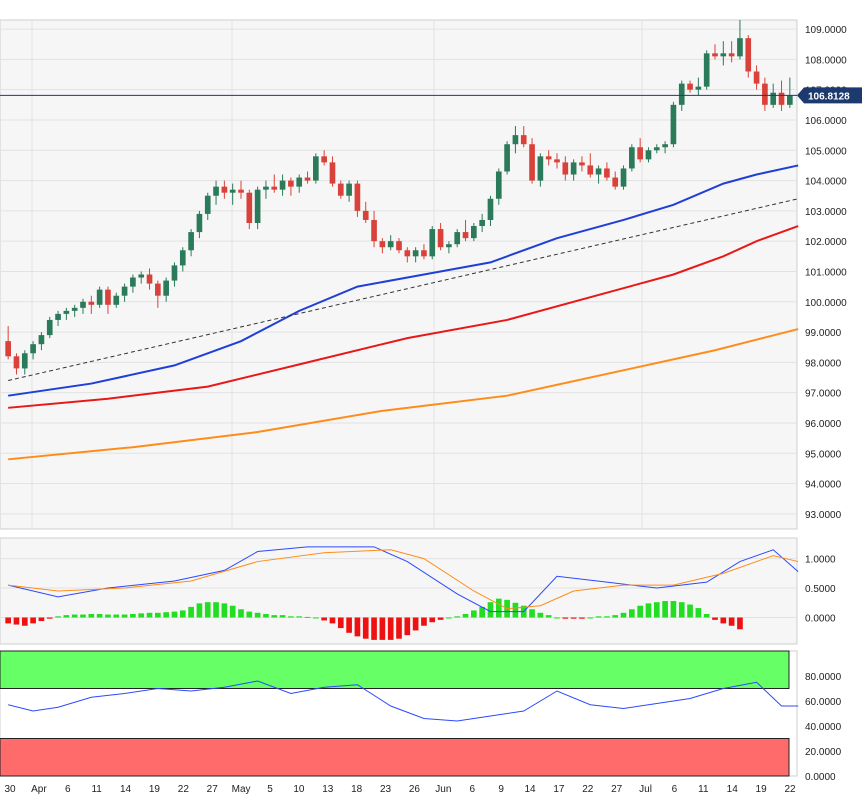 Image resolution: width=863 pixels, height=812 pixels. Describe the element at coordinates (826, 60) in the screenshot. I see `price-y-tick-label: 108.0000` at that location.